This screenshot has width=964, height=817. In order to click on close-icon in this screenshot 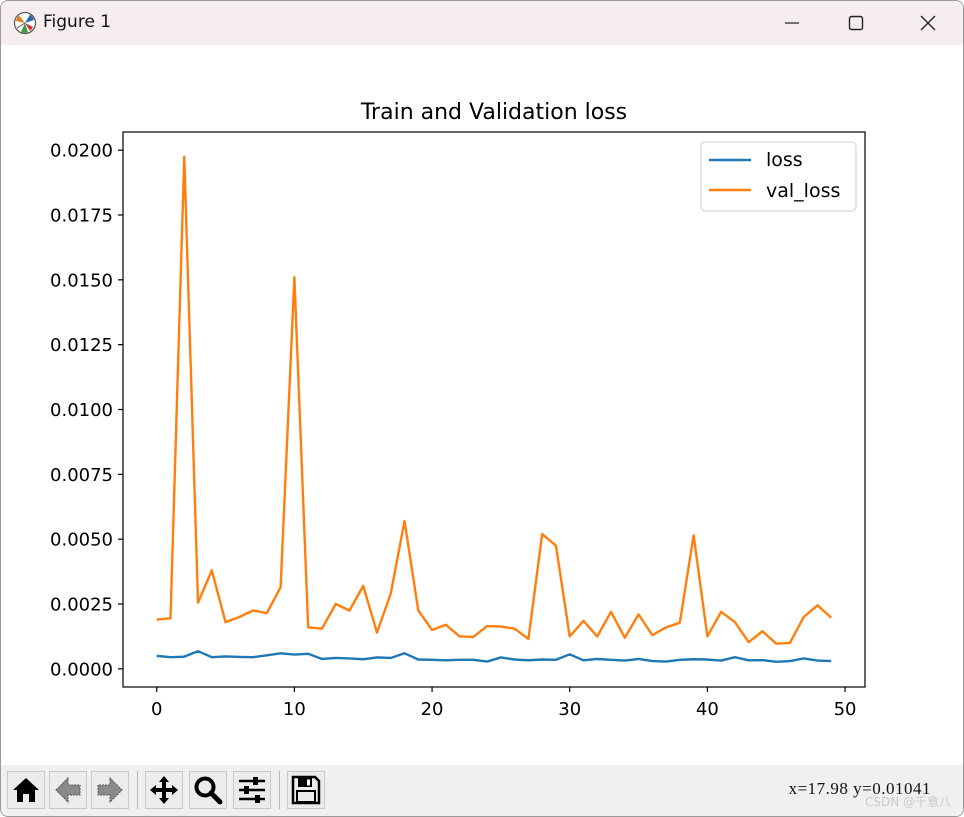, I will do `click(928, 23)`.